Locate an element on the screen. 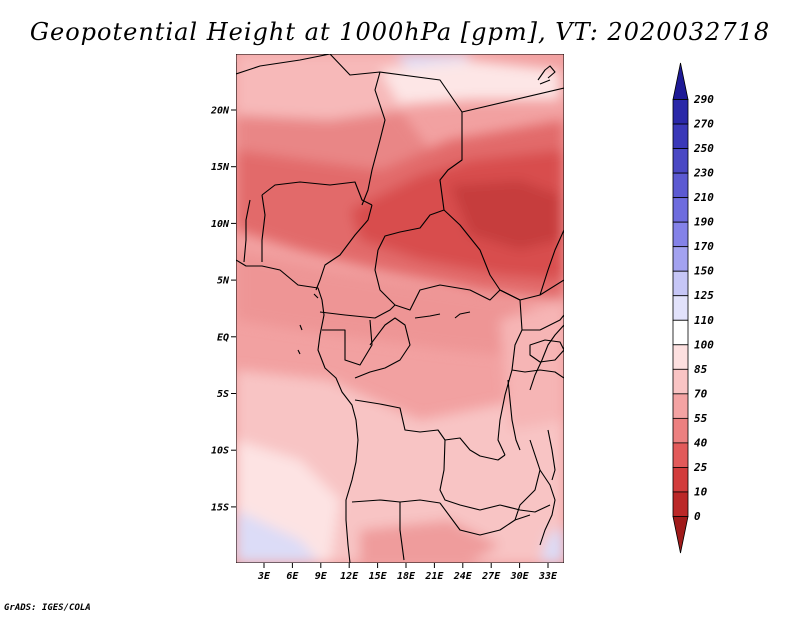 The height and width of the screenshot is (618, 800). colorbar-label: 0 is located at coordinates (697, 516).